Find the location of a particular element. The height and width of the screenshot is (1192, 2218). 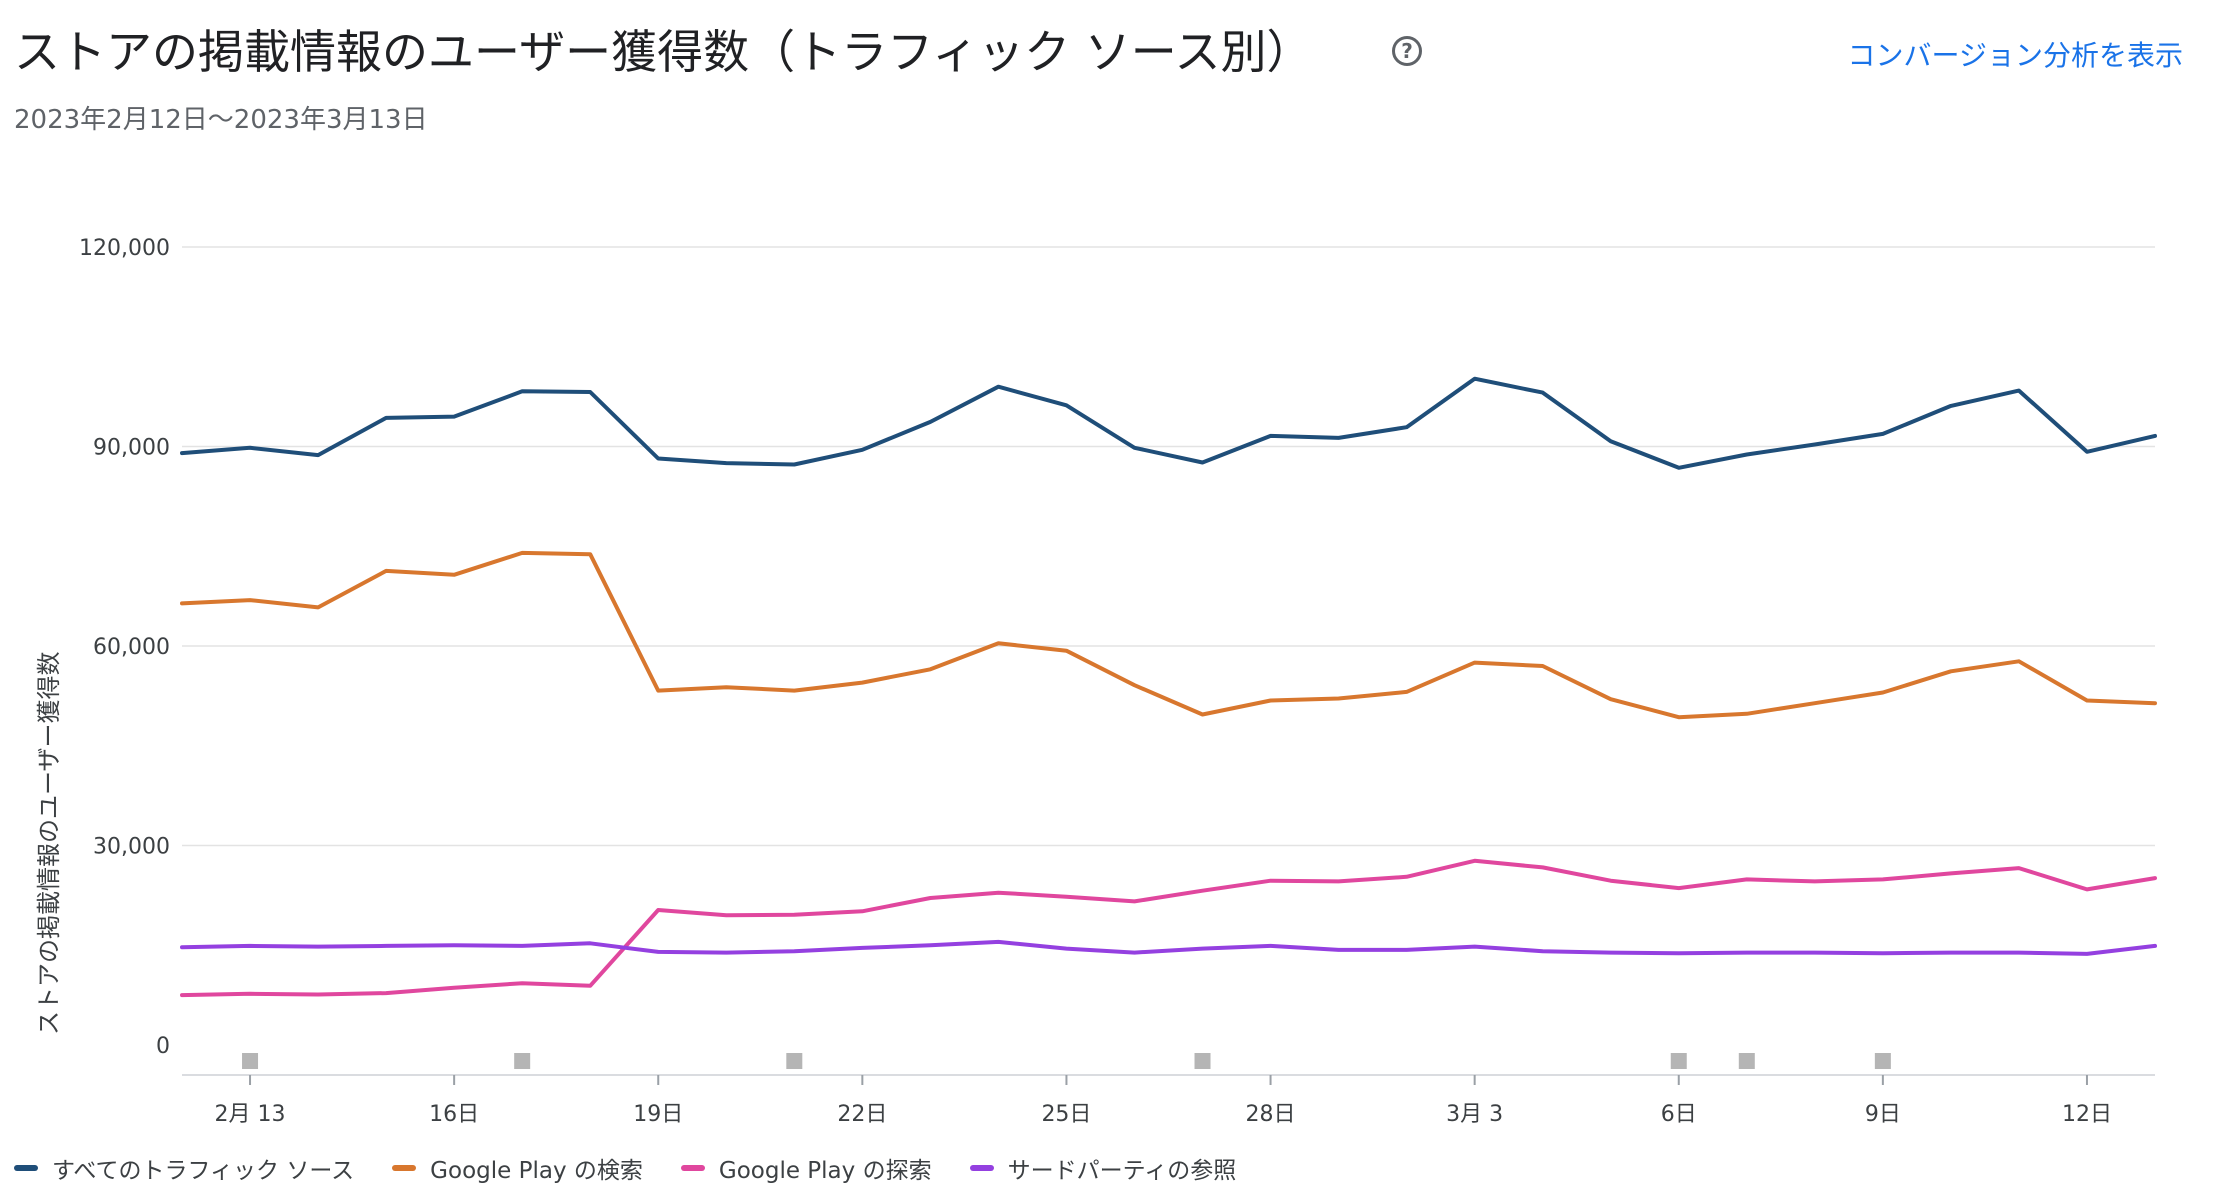

series-line-search is located at coordinates (1168, 635).